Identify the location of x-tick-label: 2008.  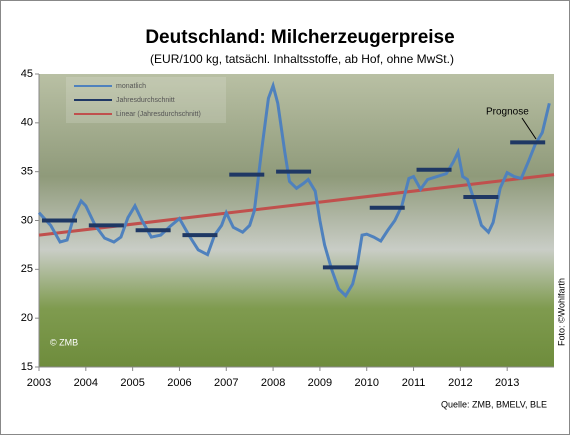
(273, 383).